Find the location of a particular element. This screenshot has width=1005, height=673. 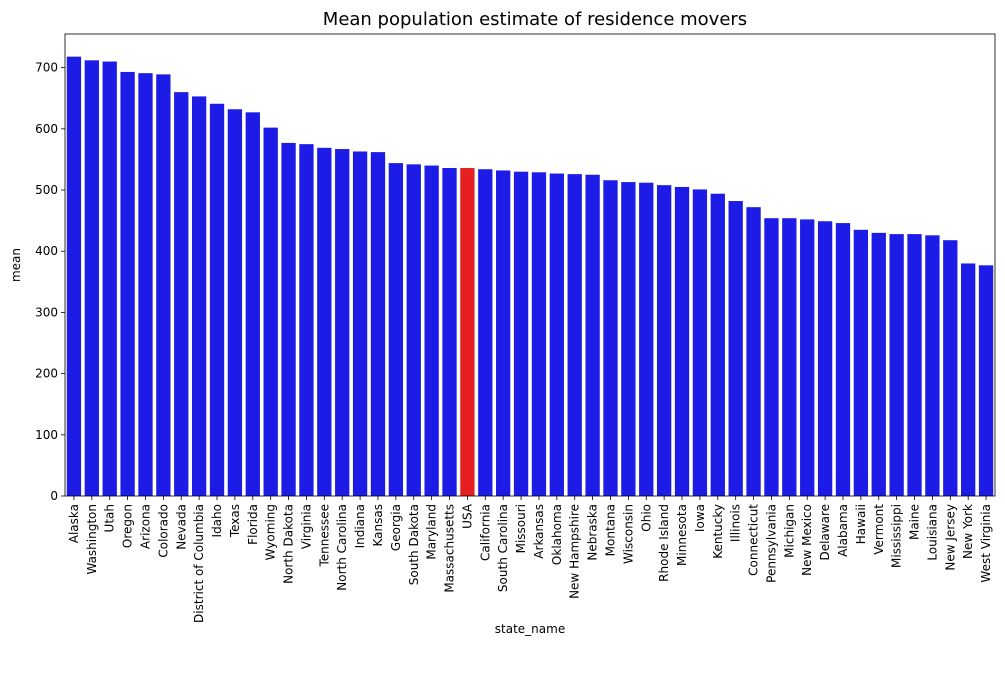

x-tick-label: Illinois is located at coordinates (736, 523).